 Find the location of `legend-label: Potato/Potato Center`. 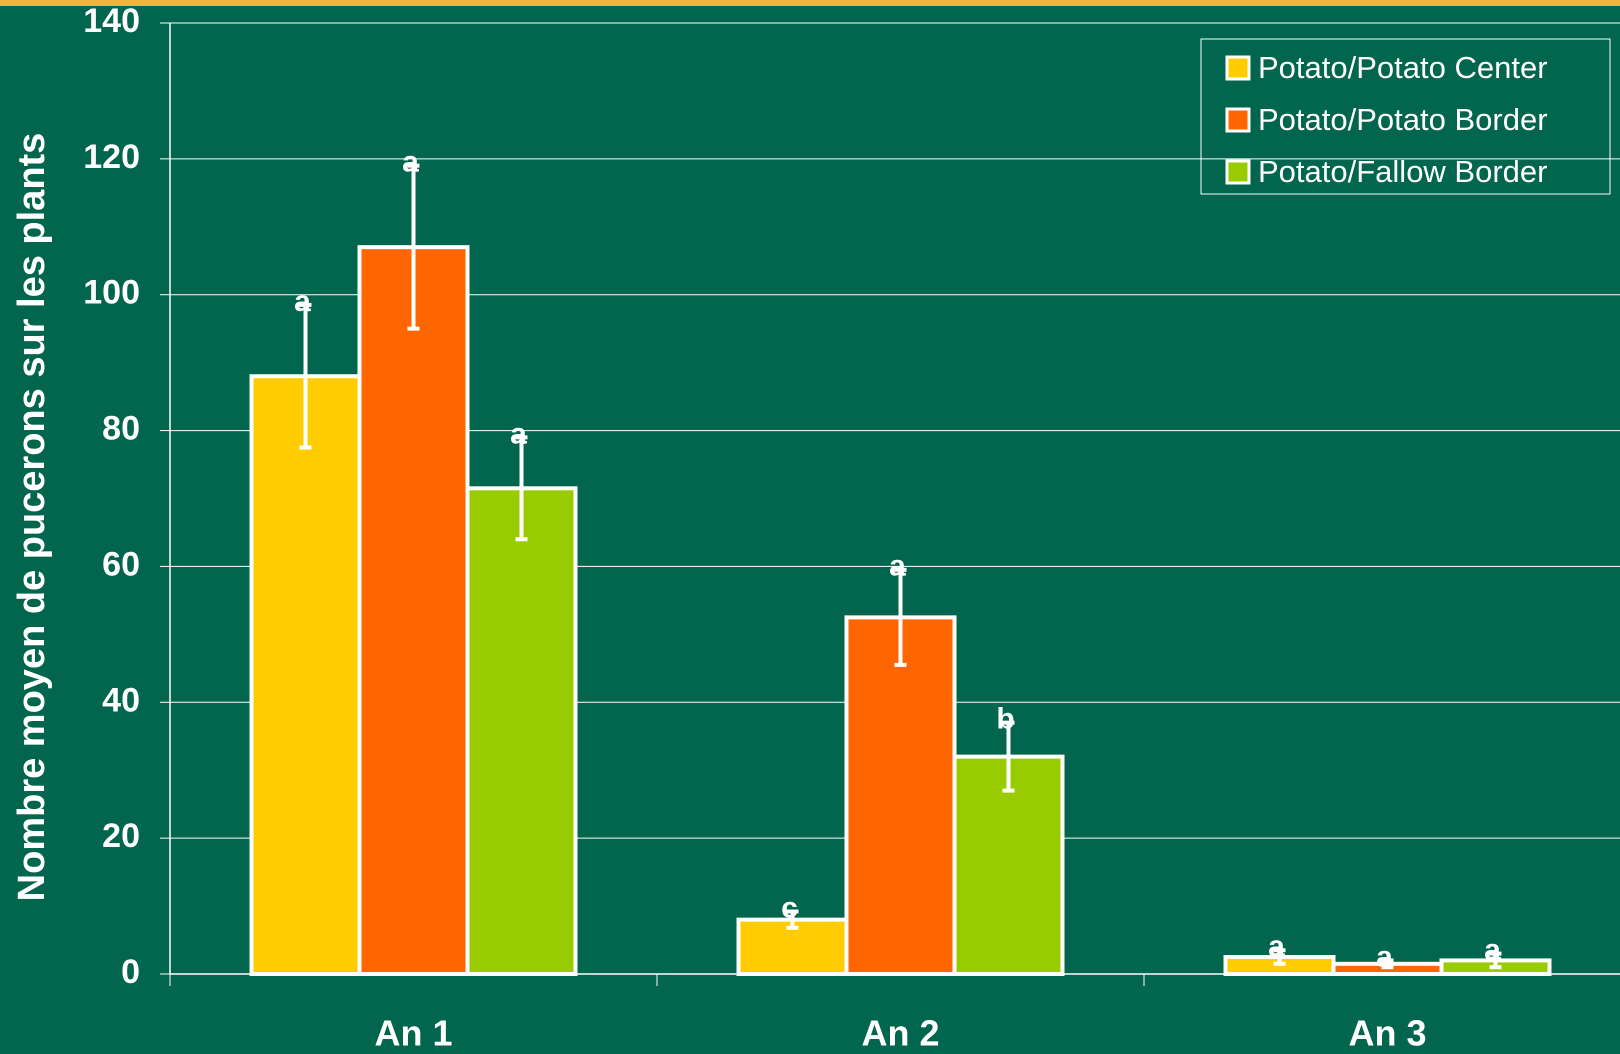

legend-label: Potato/Potato Center is located at coordinates (1403, 67).